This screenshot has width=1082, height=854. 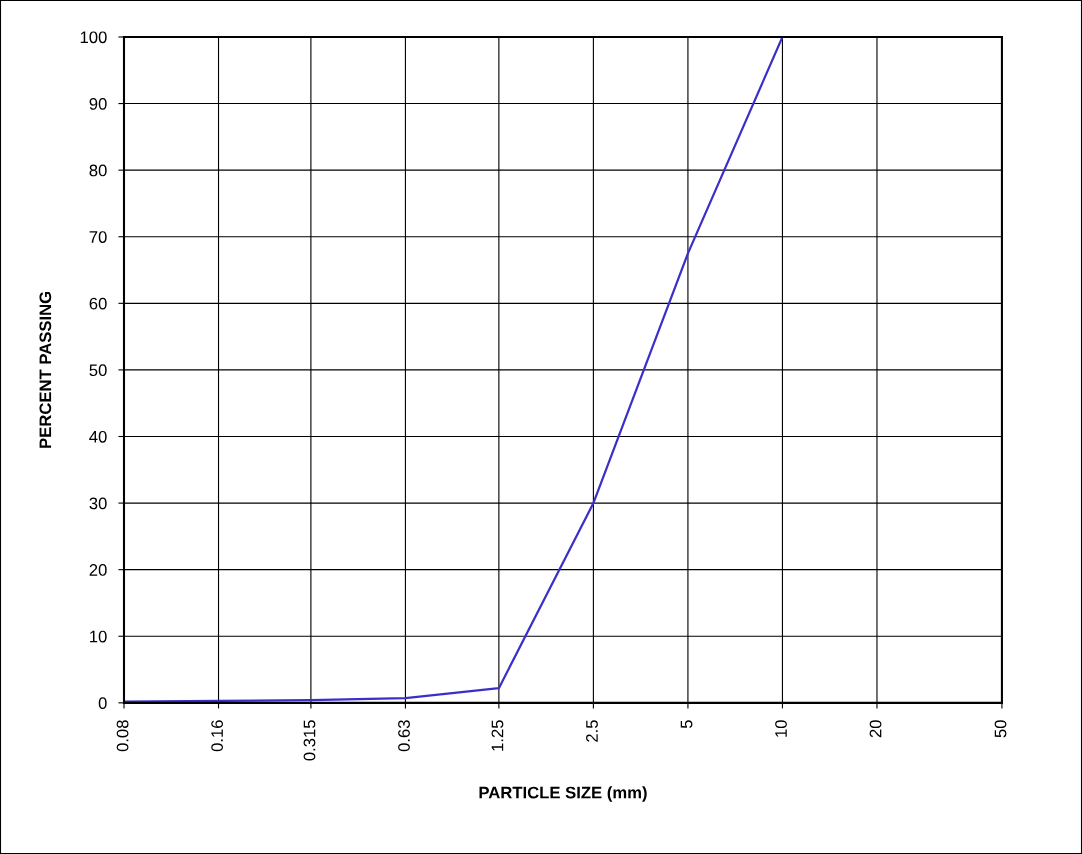 What do you see at coordinates (497, 735) in the screenshot?
I see `x-tick-label: 1.25` at bounding box center [497, 735].